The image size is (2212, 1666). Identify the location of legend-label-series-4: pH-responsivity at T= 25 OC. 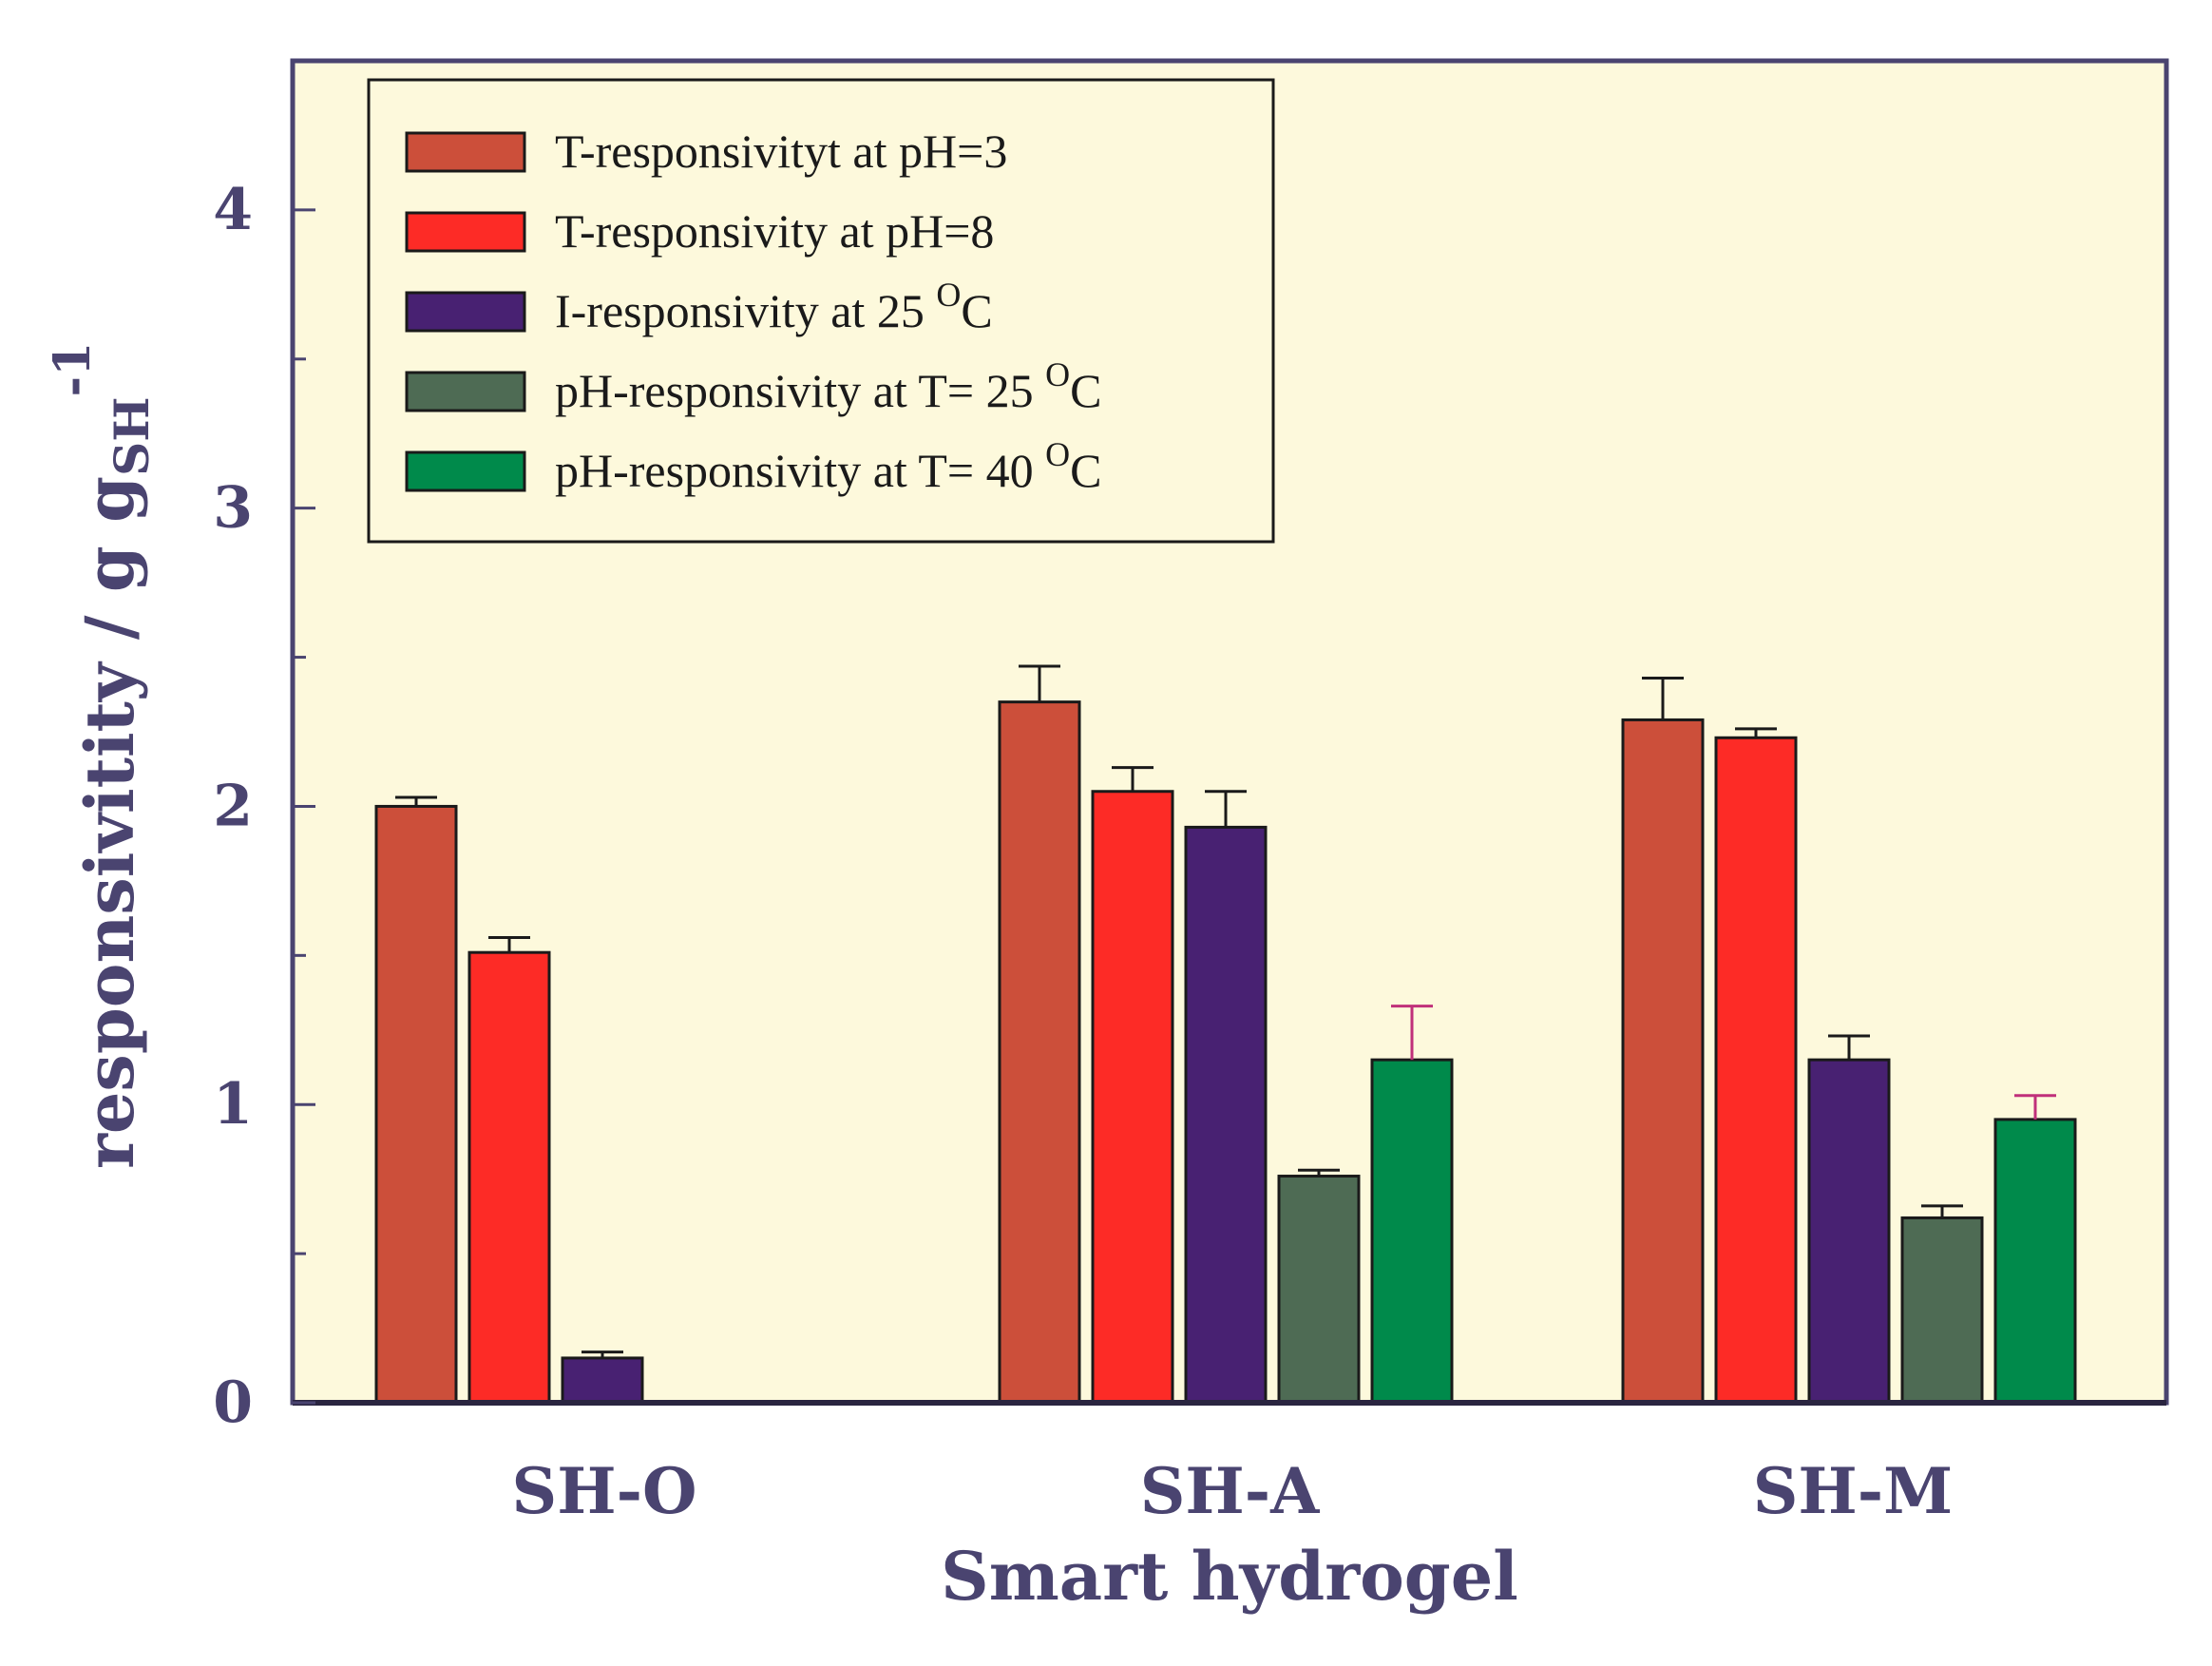
(828, 386).